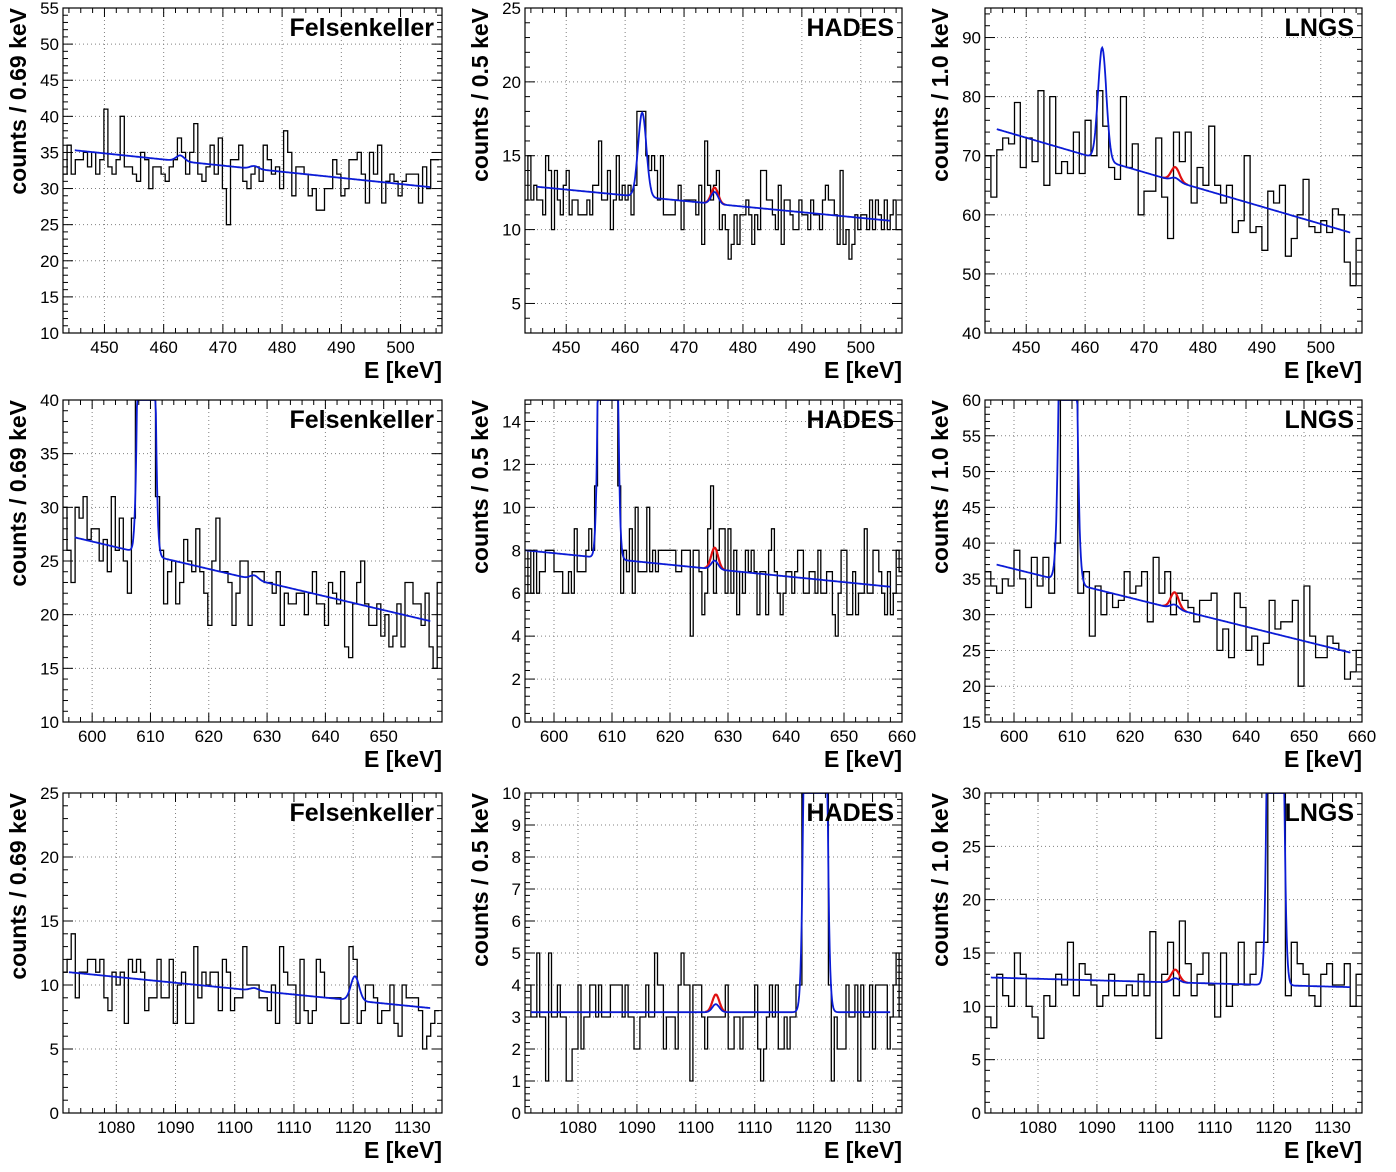  What do you see at coordinates (971, 472) in the screenshot?
I see `y-tick-label: 50` at bounding box center [971, 472].